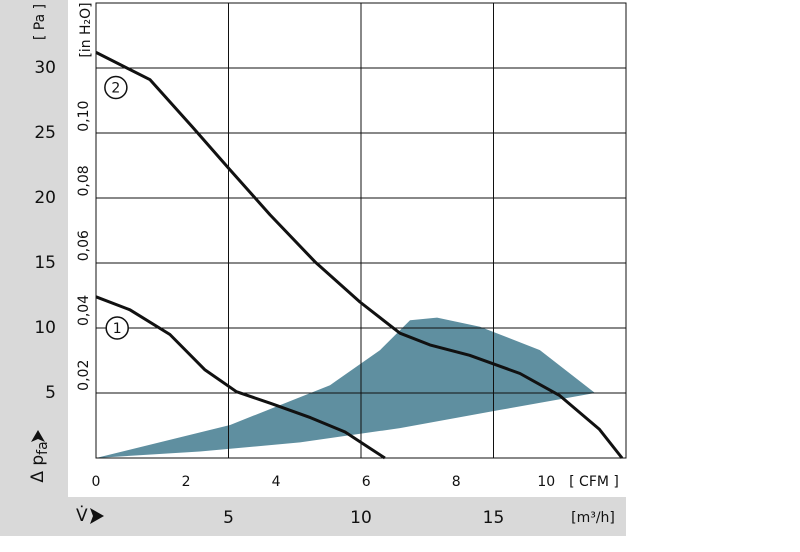  I want to click on x-tick-label: 5, so click(228, 518).